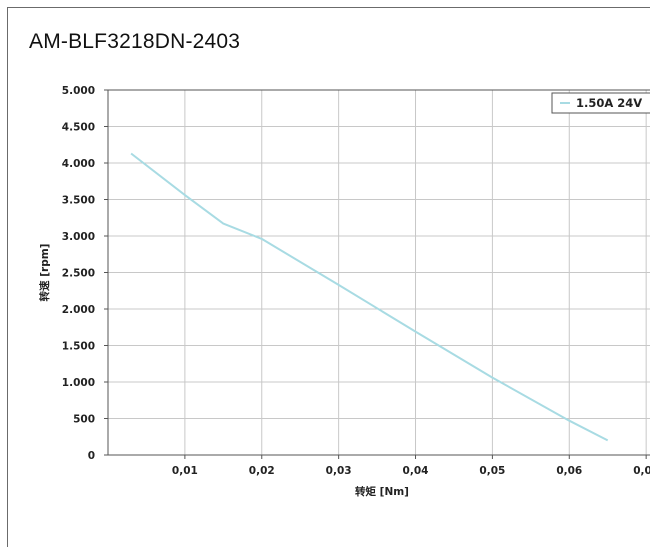  I want to click on x-tick-label: 0,05, so click(492, 471).